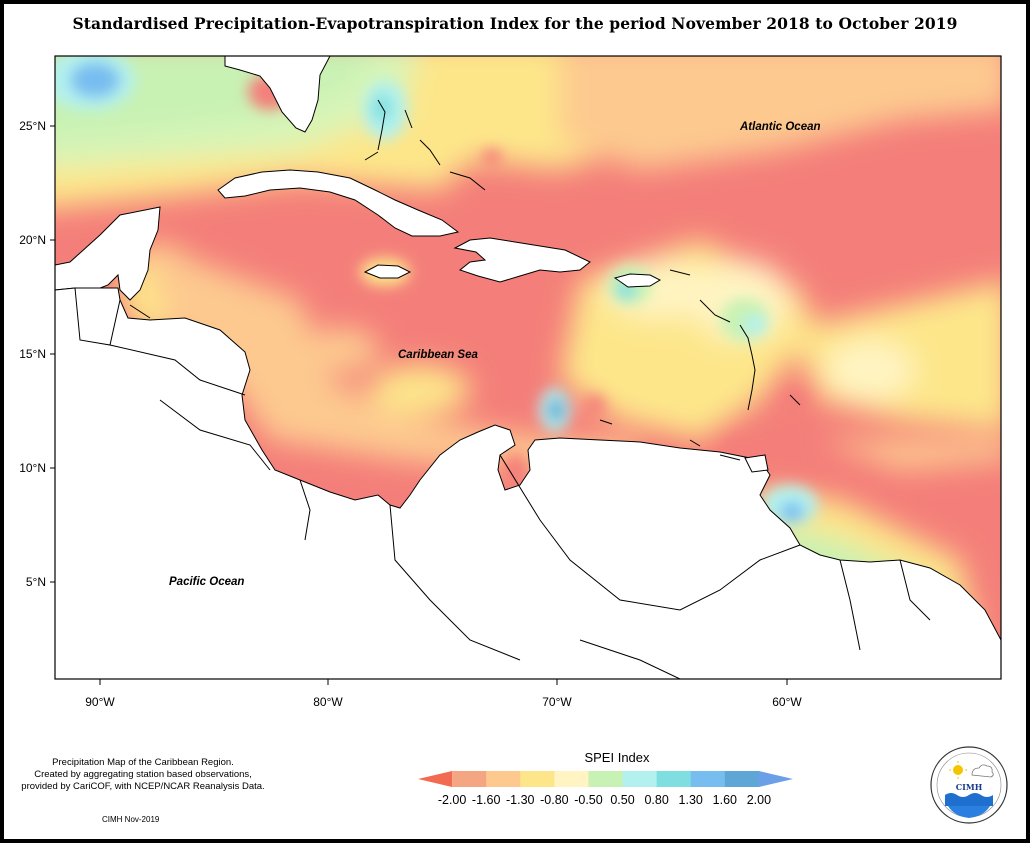  Describe the element at coordinates (32, 240) in the screenshot. I see `lat-label-20n: 20°N` at that location.